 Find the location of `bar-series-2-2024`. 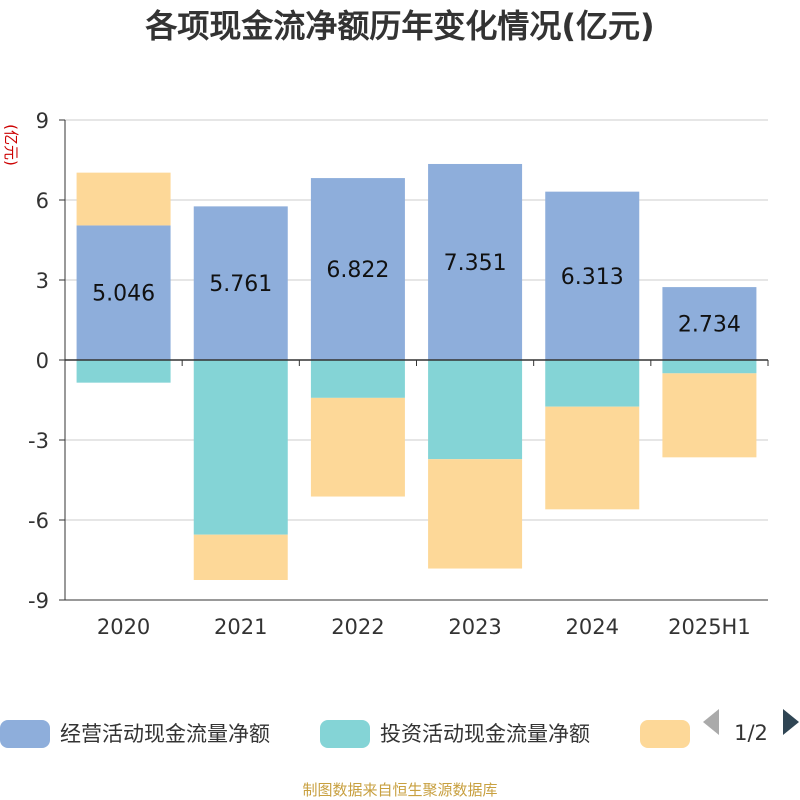

bar-series-2-2024 is located at coordinates (592, 383).